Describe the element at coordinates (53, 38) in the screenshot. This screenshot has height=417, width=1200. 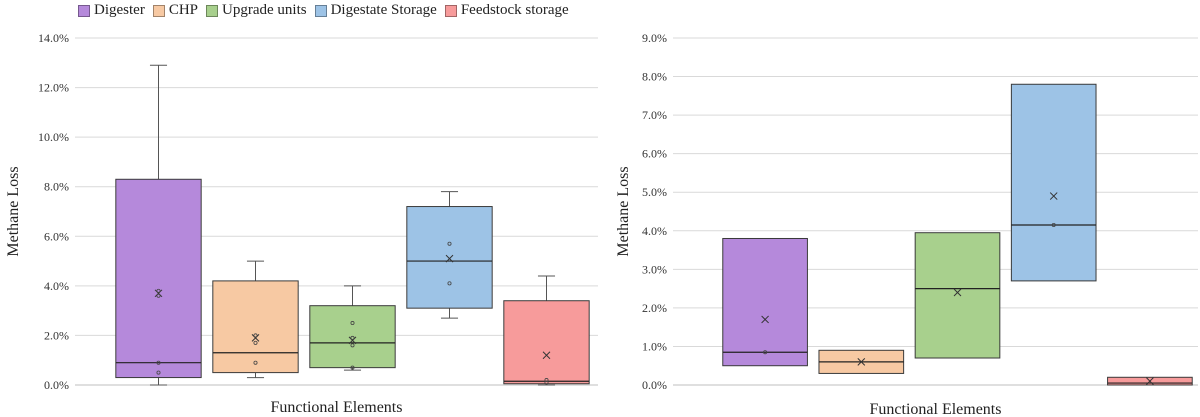
I see `y-tick-label: 14.0%` at that location.